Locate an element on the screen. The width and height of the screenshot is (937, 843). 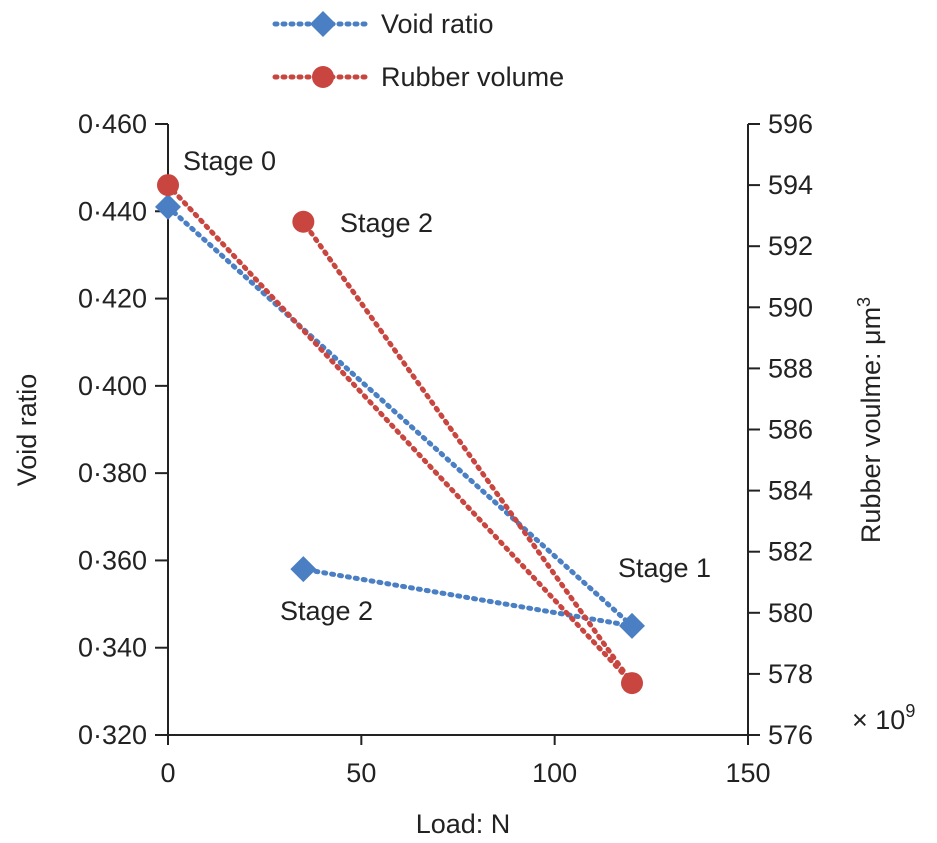
y-tick-label: 0·420 is located at coordinates (112, 299).